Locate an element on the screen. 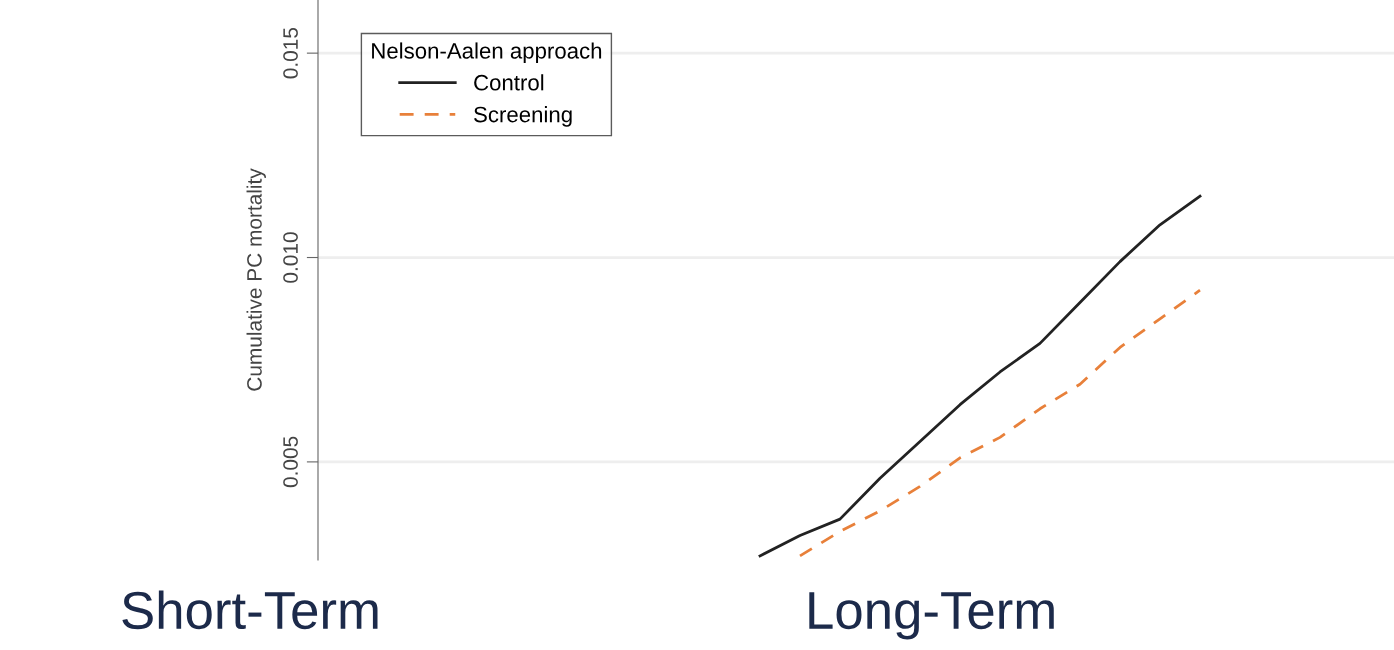 The width and height of the screenshot is (1394, 650). legend-label: Control is located at coordinates (509, 82).